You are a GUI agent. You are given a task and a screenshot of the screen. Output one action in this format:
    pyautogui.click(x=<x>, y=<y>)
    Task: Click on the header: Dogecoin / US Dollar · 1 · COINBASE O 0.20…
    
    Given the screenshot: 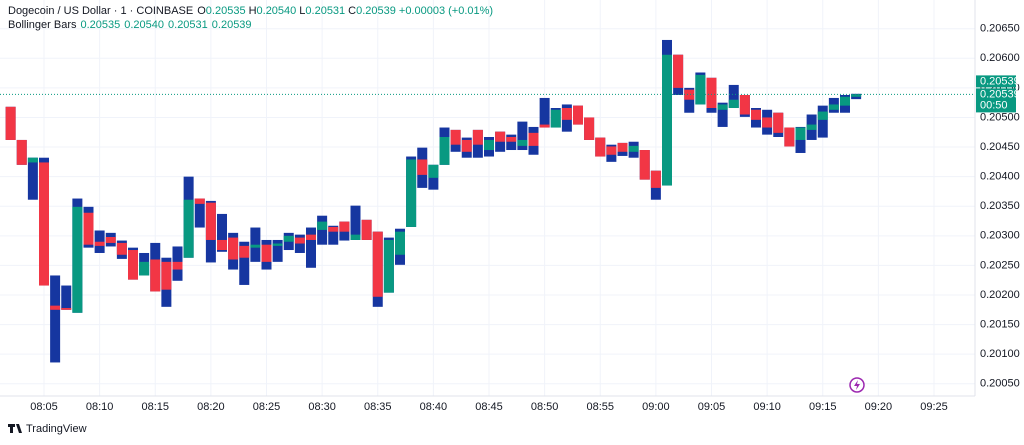 What is the action you would take?
    pyautogui.click(x=250, y=11)
    